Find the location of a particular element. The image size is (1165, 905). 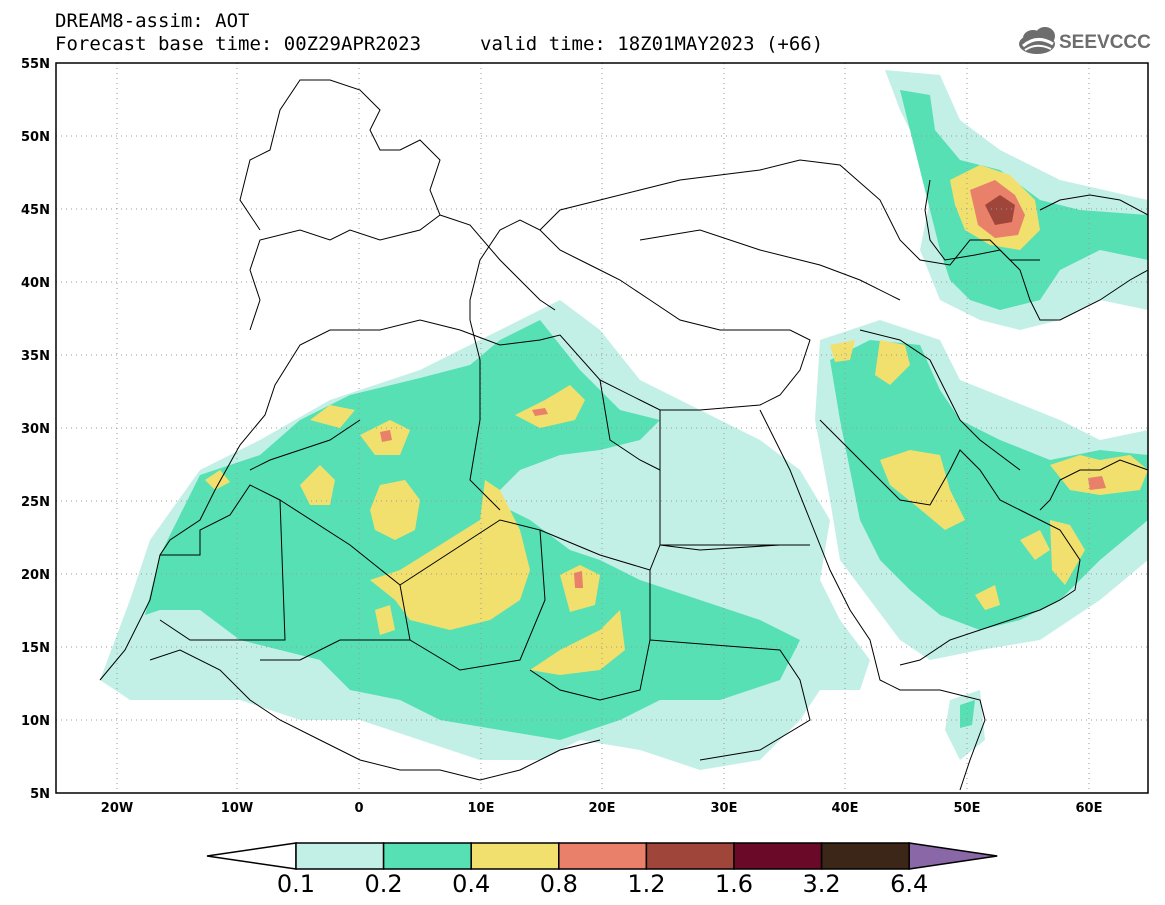

lat-tick-label: 50N is located at coordinates (35, 137).